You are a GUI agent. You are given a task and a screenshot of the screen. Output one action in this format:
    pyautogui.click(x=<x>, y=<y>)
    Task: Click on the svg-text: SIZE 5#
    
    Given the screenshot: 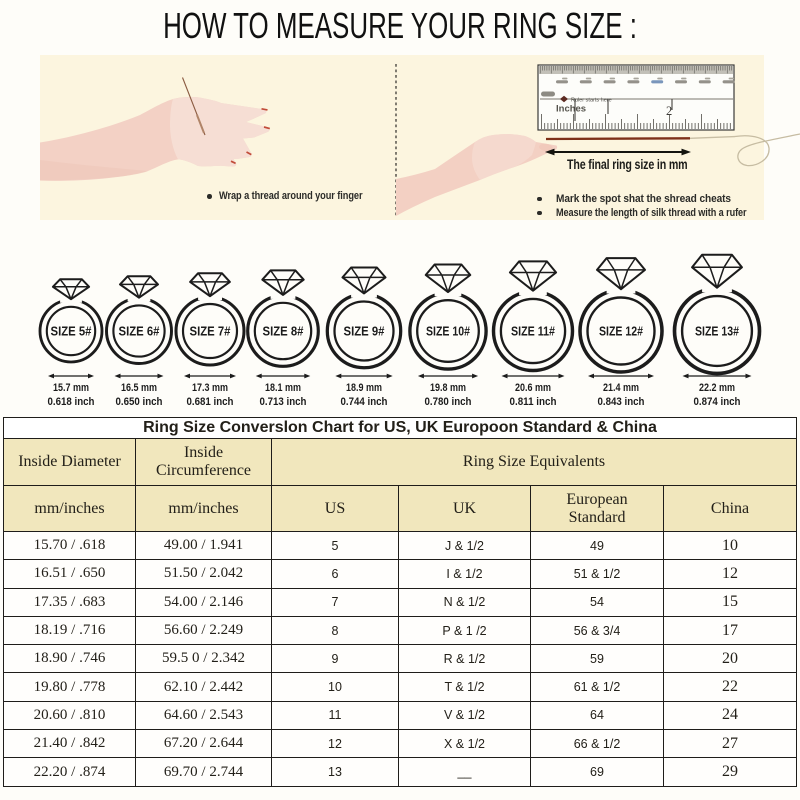 What is the action you would take?
    pyautogui.click(x=71, y=332)
    